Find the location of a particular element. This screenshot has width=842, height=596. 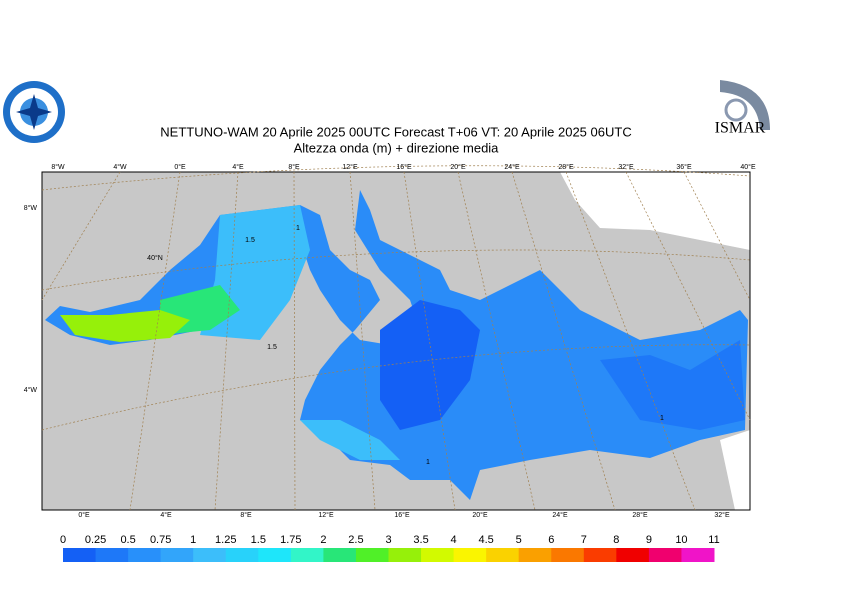

colorbar-label: 2 is located at coordinates (323, 540).